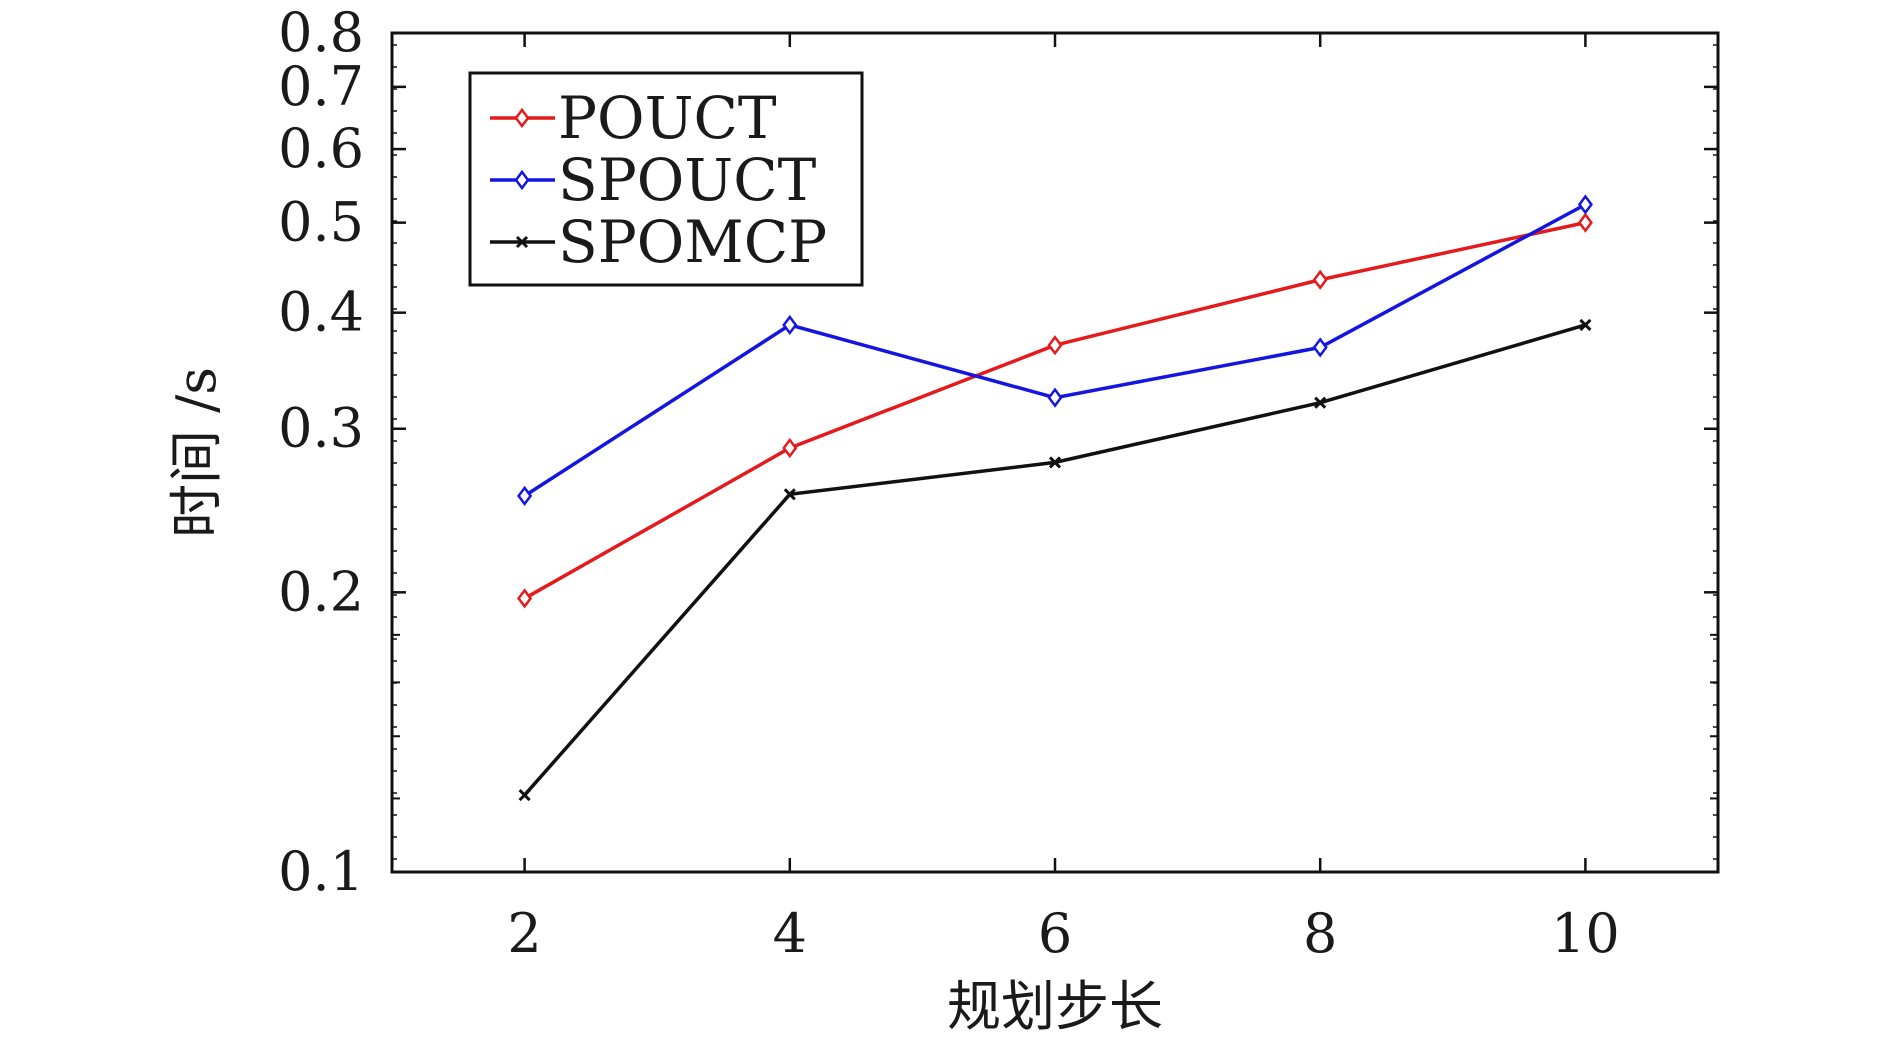 This screenshot has height=1037, width=1890. Describe the element at coordinates (687, 180) in the screenshot. I see `legend-label: SPOUCT` at that location.